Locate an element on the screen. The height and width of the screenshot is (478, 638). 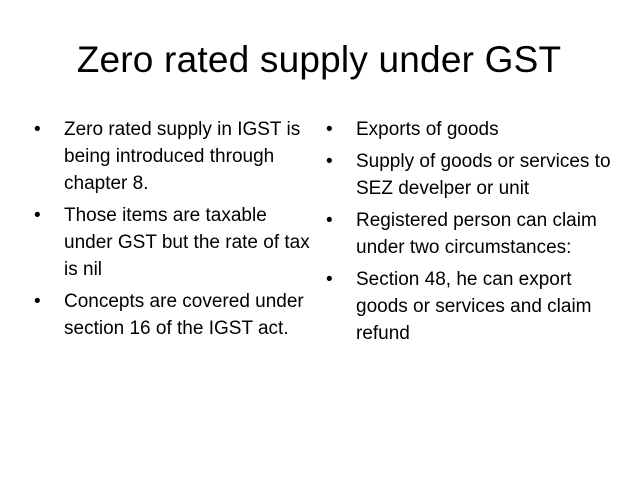
slide-title: Zero rated supply under GST is located at coordinates (319, 59).